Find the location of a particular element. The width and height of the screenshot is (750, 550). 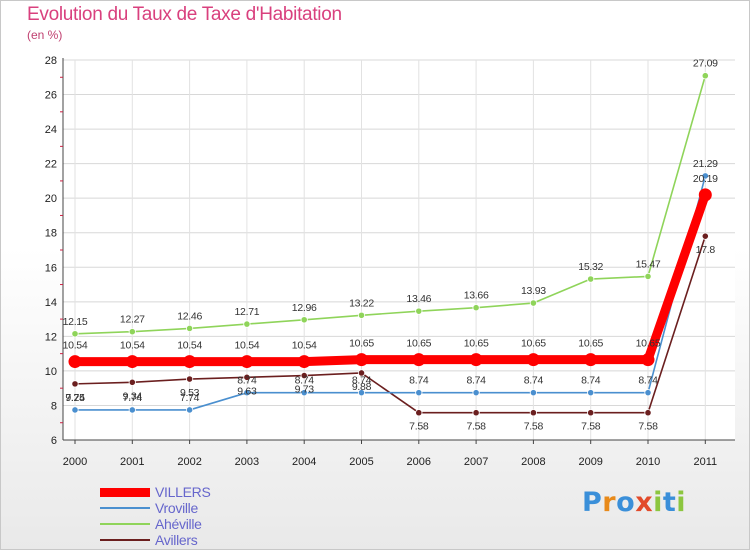

data-label: 12.15 is located at coordinates (75, 322).